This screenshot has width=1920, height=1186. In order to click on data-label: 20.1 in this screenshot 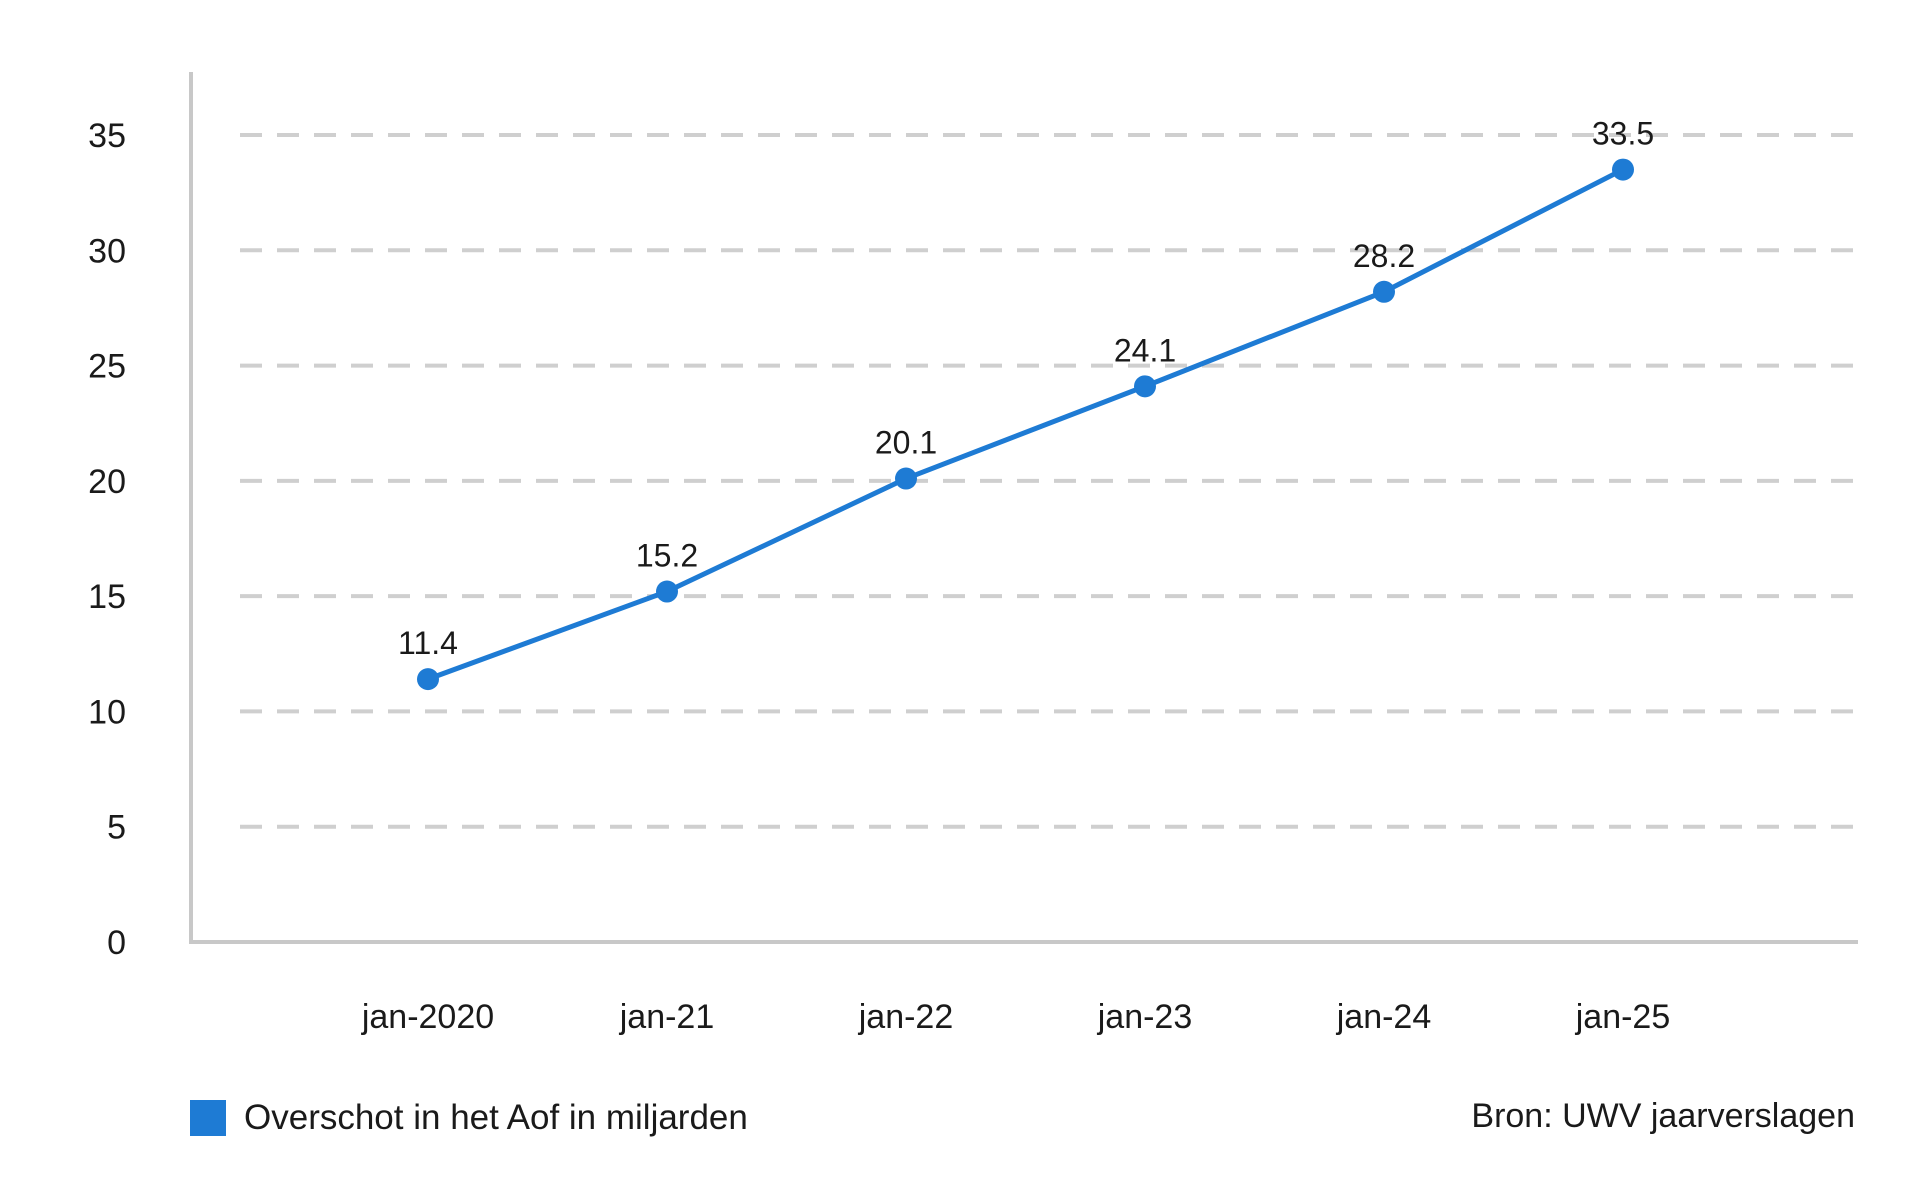, I will do `click(906, 443)`.